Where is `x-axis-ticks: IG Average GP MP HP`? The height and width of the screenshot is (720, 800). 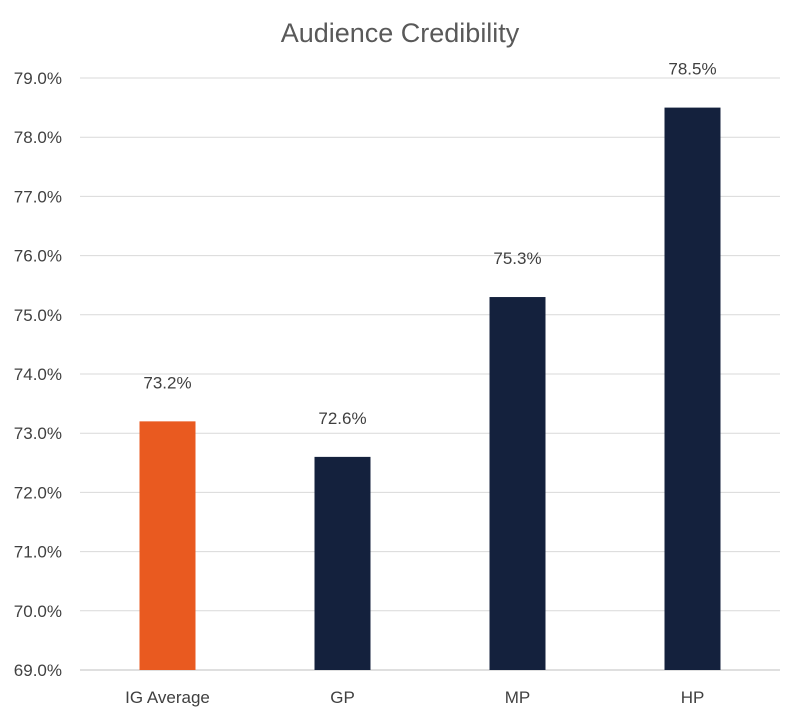
x-axis-ticks: IG Average GP MP HP is located at coordinates (414, 697).